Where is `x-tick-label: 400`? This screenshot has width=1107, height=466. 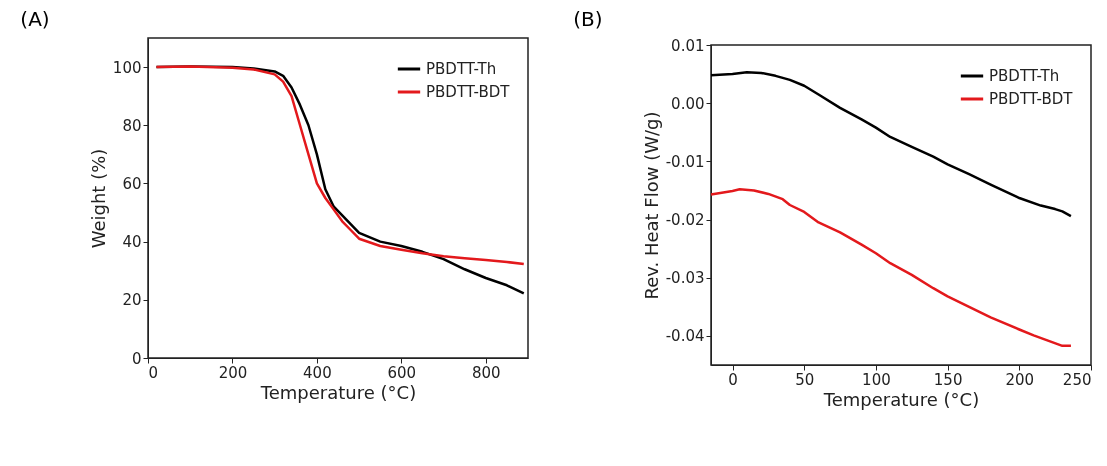
x-tick-label: 400 is located at coordinates (317, 372).